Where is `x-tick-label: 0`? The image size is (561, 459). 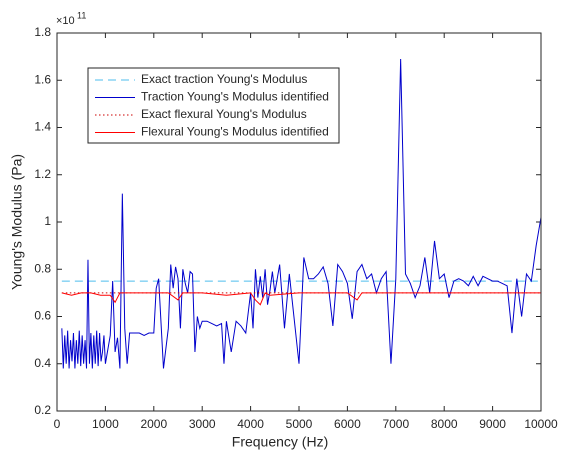
x-tick-label: 0 is located at coordinates (57, 424).